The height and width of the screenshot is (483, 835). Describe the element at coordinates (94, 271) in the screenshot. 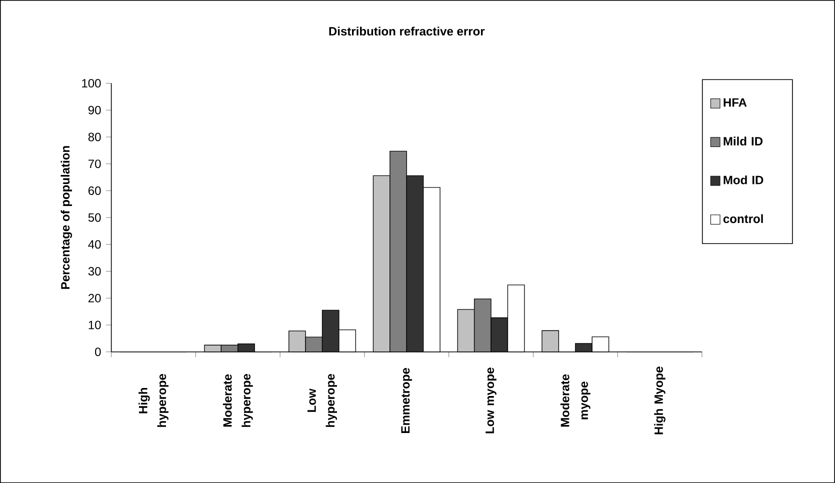

I see `y-tick-label: 30` at that location.